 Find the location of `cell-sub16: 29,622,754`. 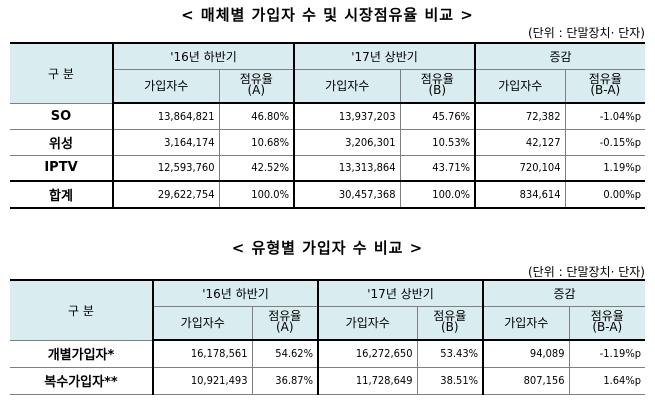

cell-sub16: 29,622,754 is located at coordinates (166, 194).